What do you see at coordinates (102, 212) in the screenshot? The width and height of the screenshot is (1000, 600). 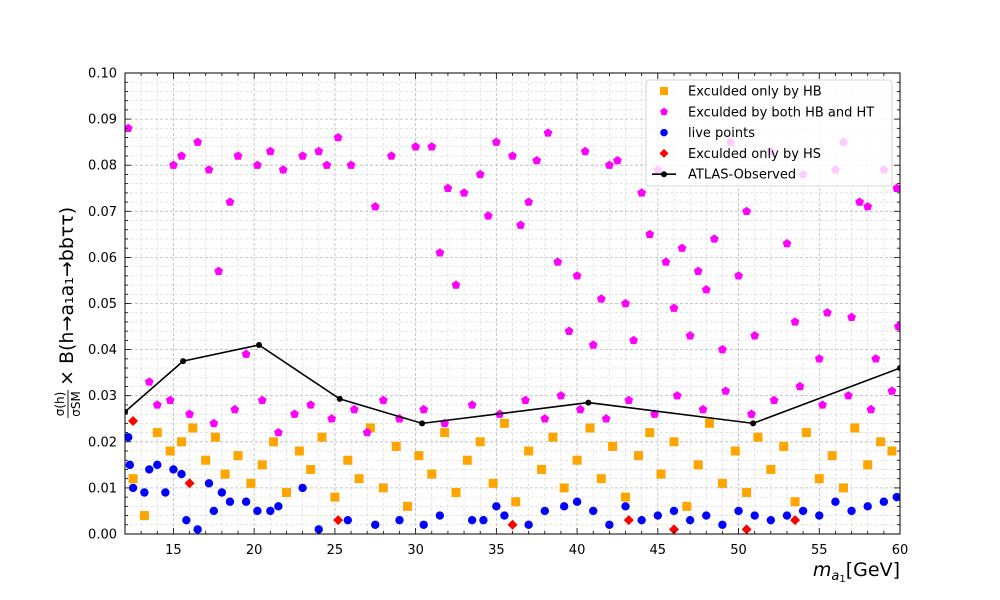 I see `y-tick-label: 0.07` at bounding box center [102, 212].